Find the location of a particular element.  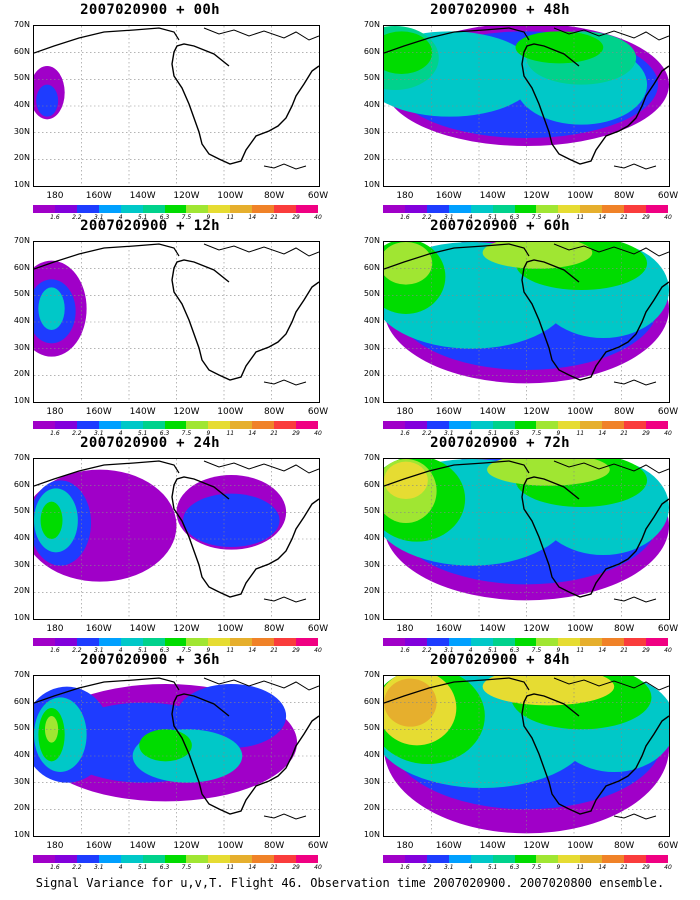

panel-title: 2007020900 + 24h is located at coordinates (150, 443).